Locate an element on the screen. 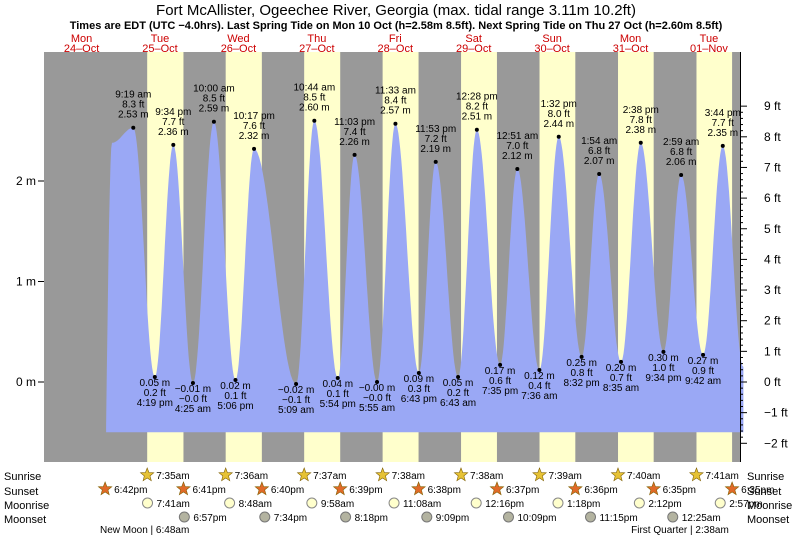 Image resolution: width=793 pixels, height=539 pixels. low-tide-label: 5:06 pm is located at coordinates (235, 406).